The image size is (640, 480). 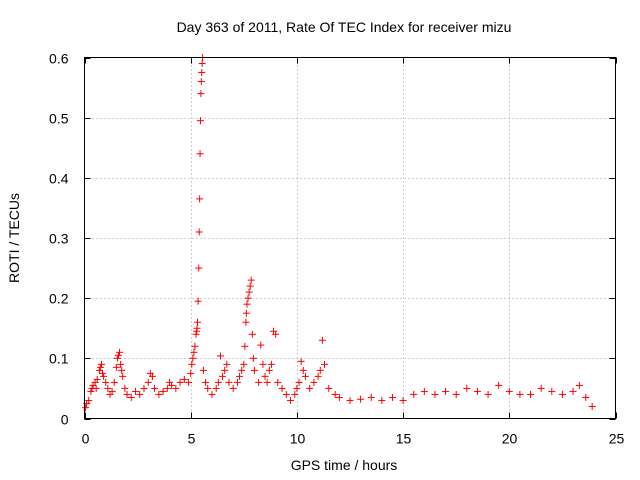 I want to click on x-tick-label: 15, so click(x=404, y=439).